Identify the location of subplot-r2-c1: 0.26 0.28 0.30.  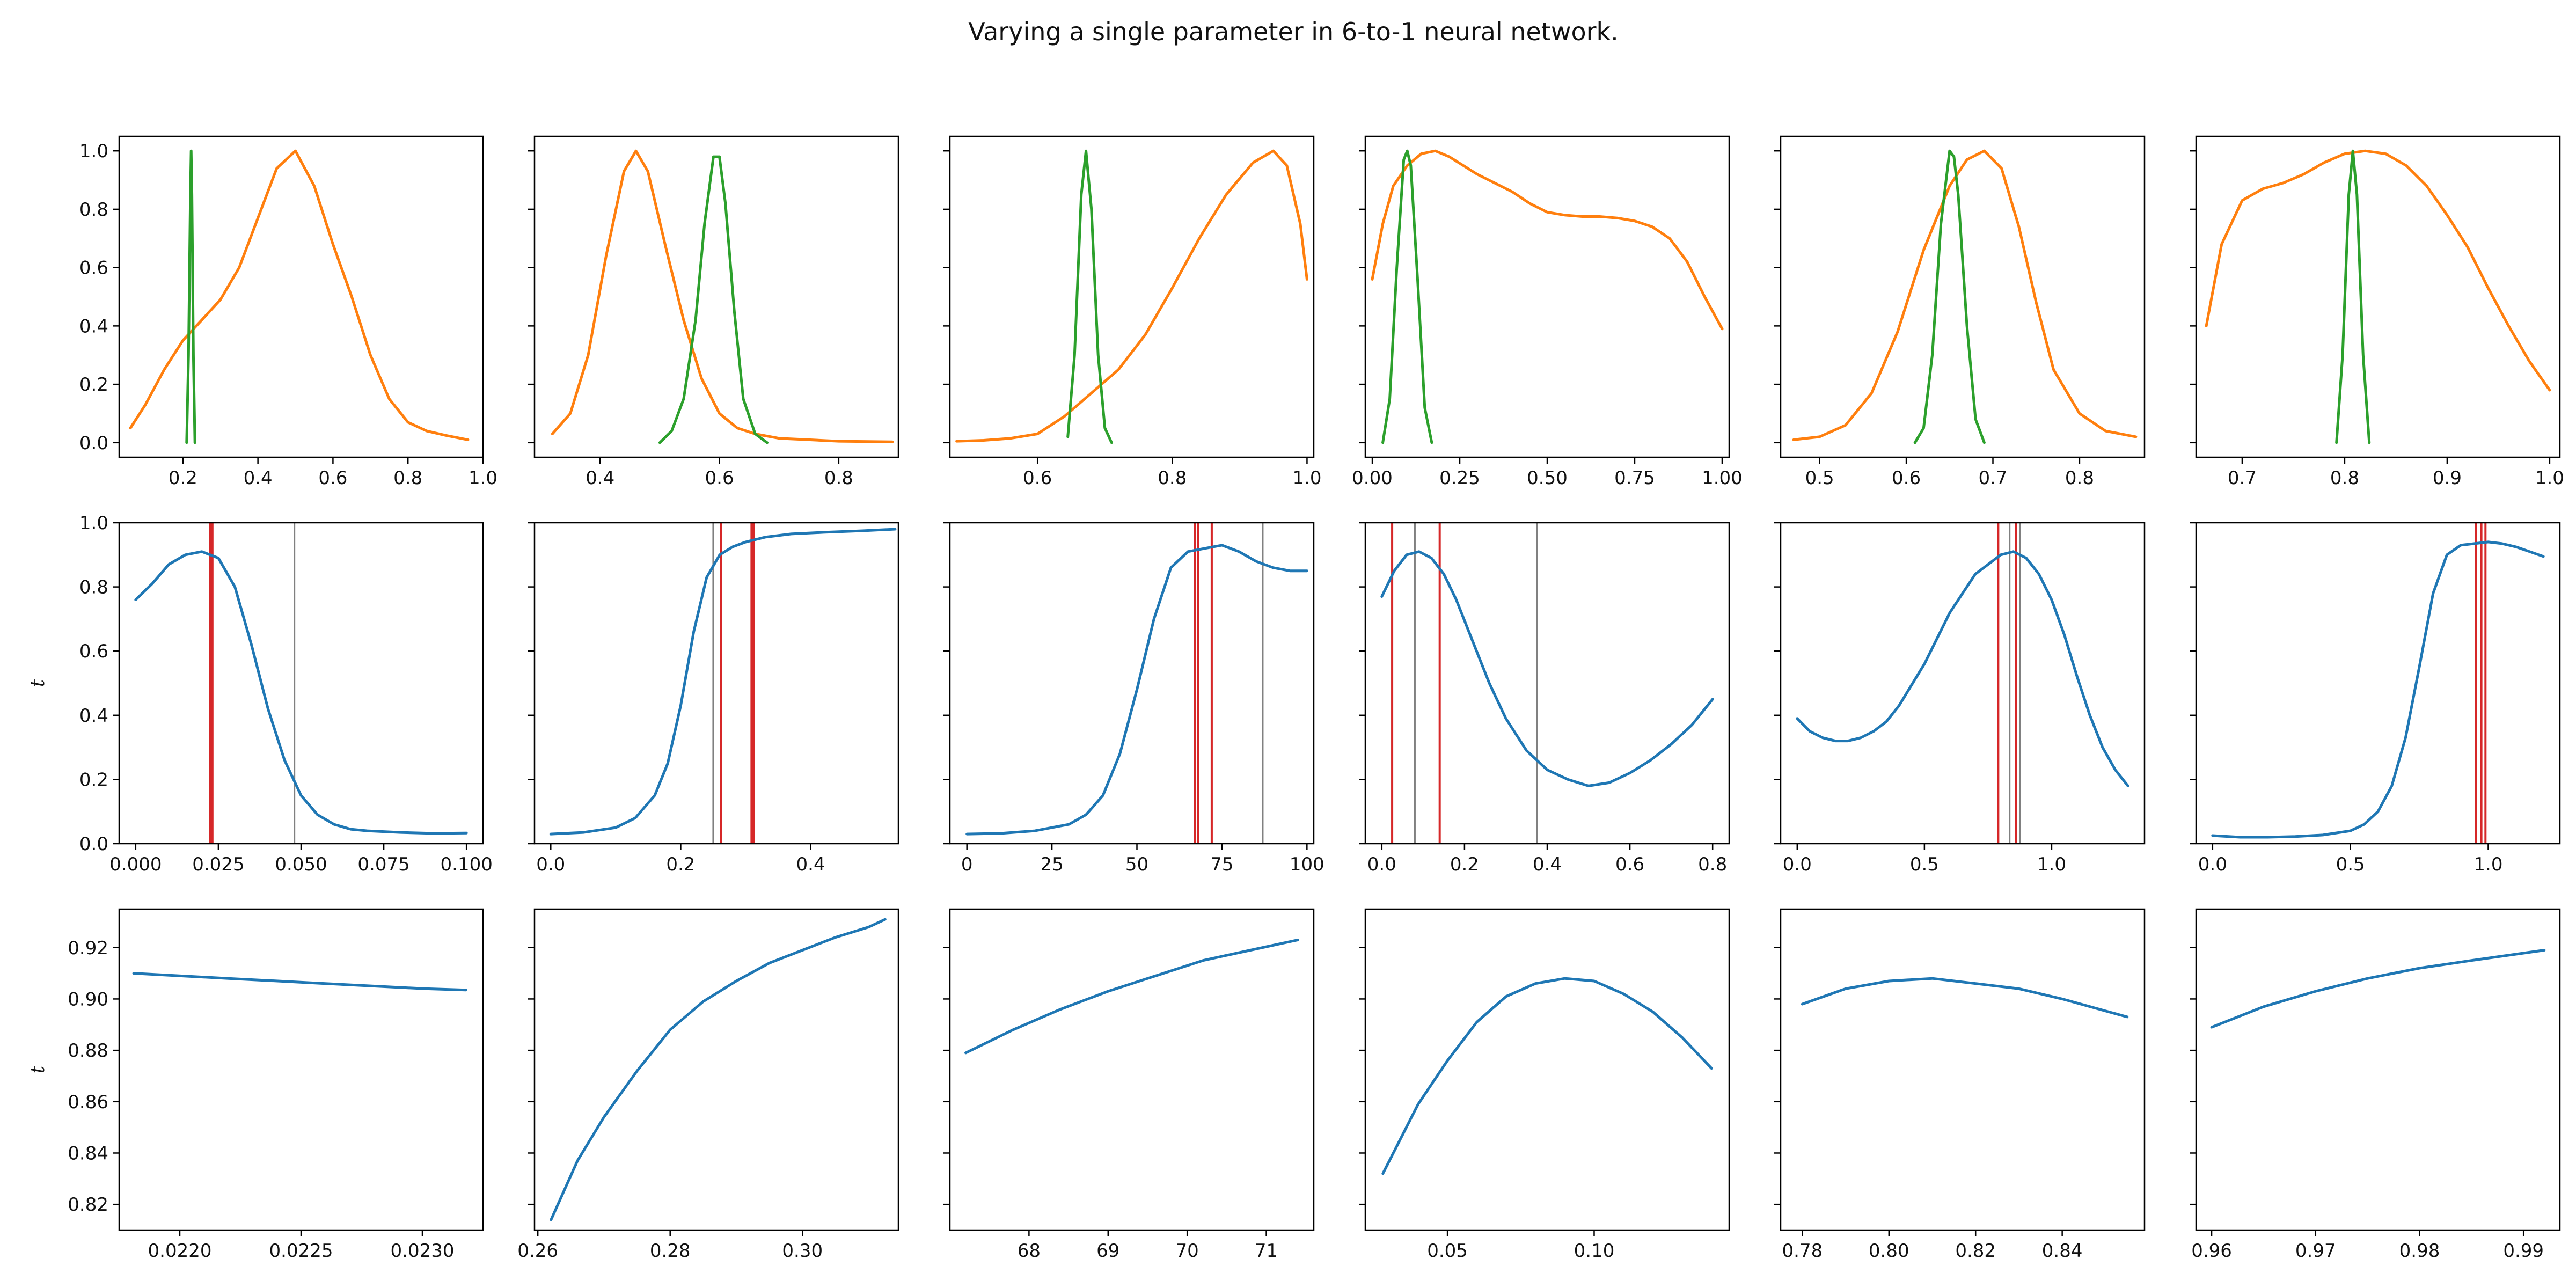
(708, 1085).